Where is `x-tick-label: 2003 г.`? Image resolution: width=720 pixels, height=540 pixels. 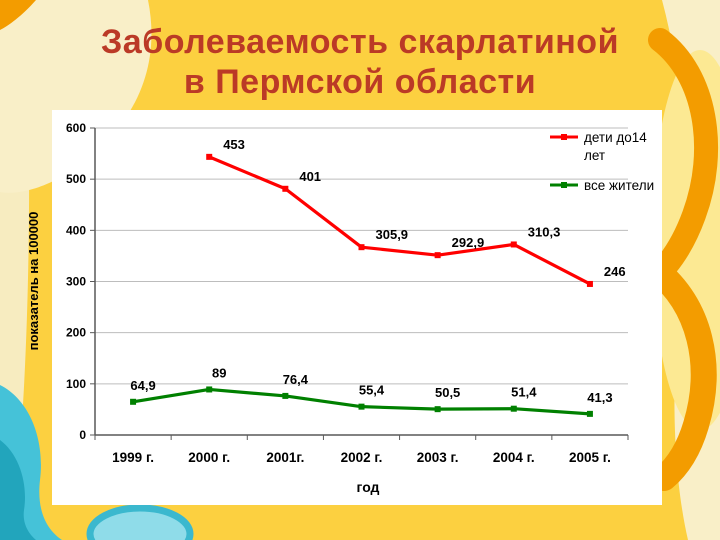 x-tick-label: 2003 г. is located at coordinates (438, 457).